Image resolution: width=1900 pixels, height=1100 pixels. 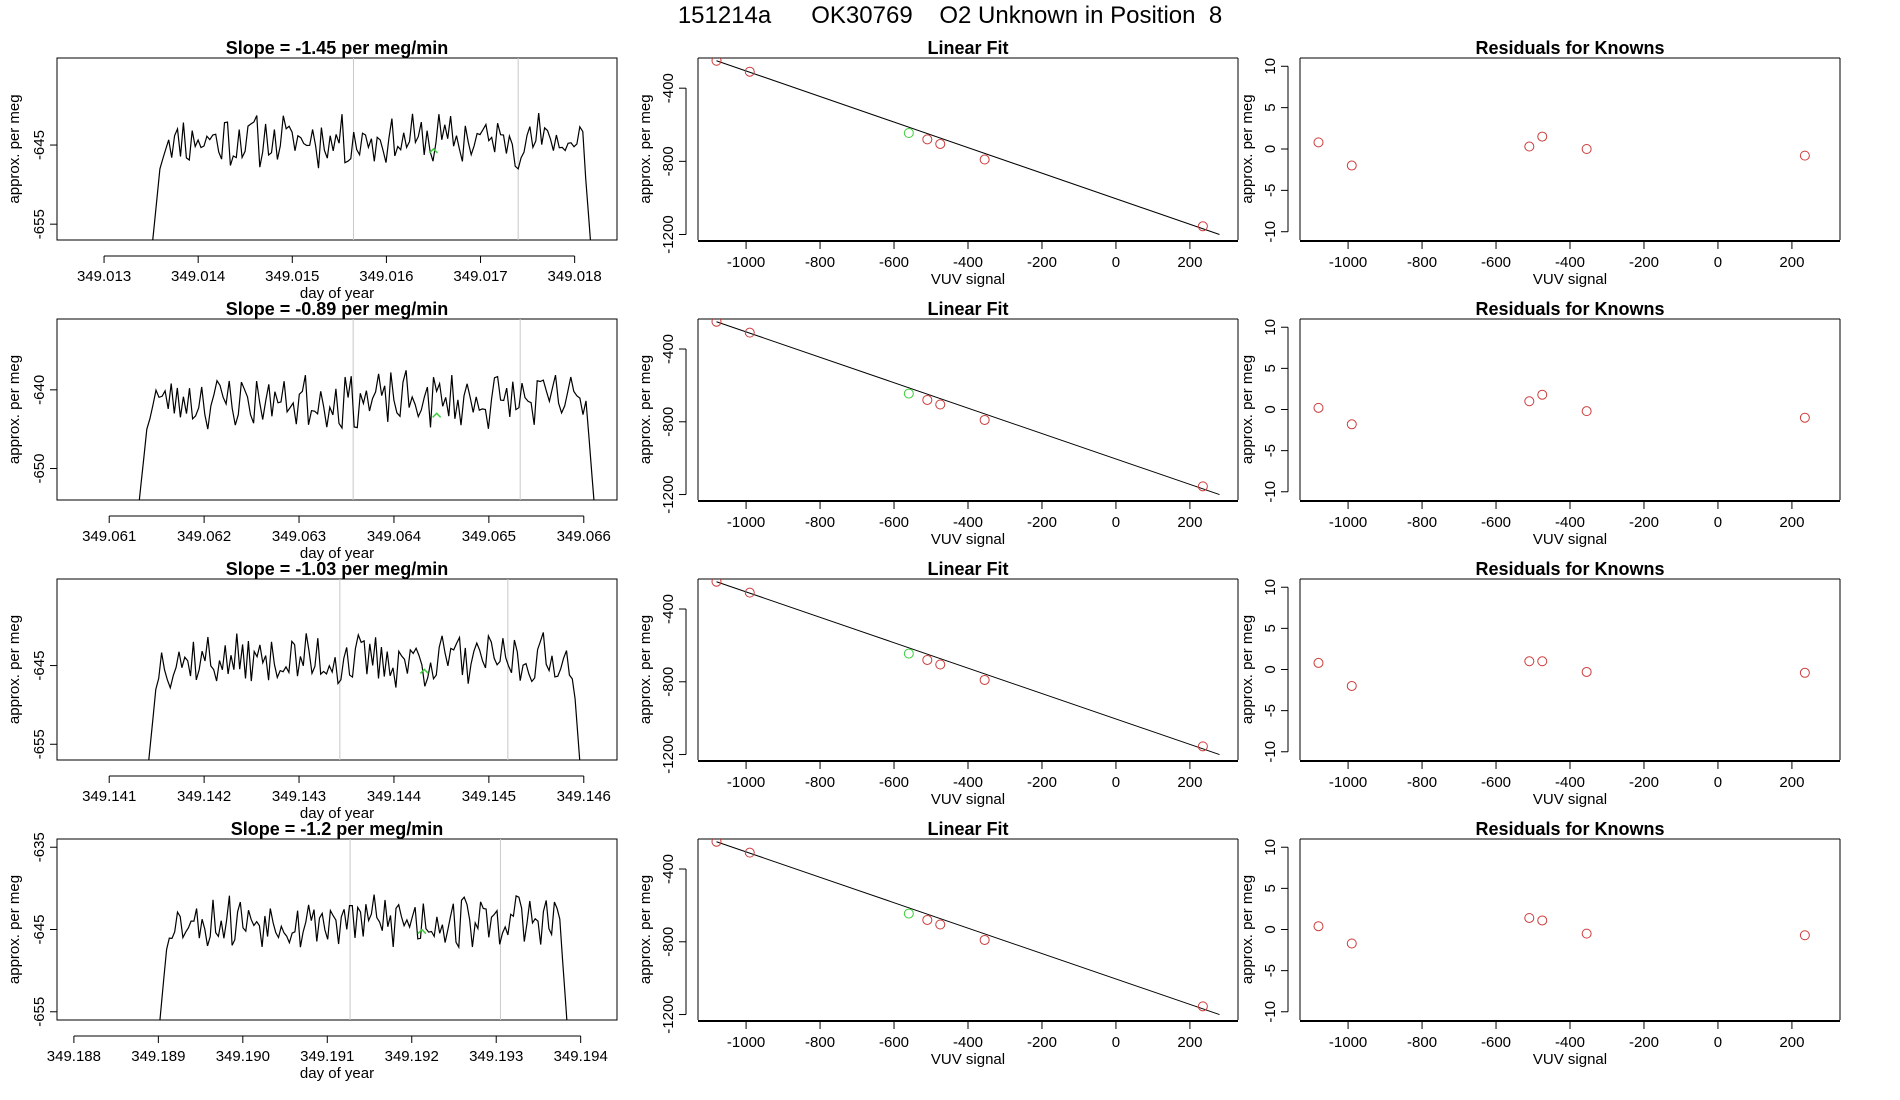 What do you see at coordinates (394, 536) in the screenshot?
I see `x-tick-label: 349.064` at bounding box center [394, 536].